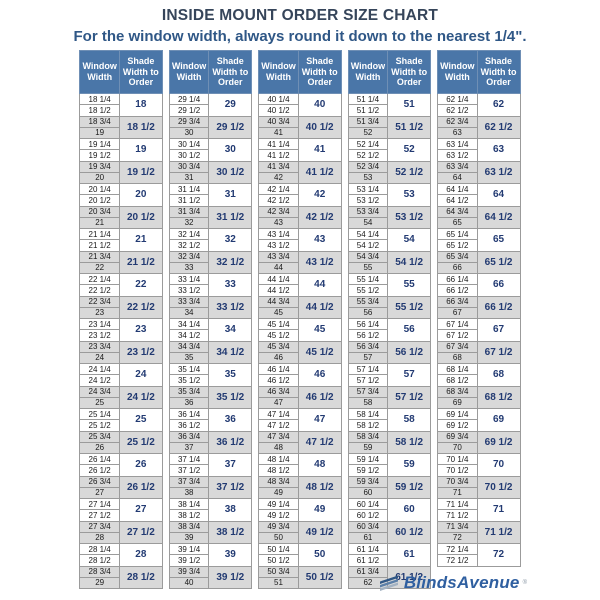 Image resolution: width=600 pixels, height=600 pixels. What do you see at coordinates (300, 487) in the screenshot?
I see `table-row: 48 3/4 48 1/2` at bounding box center [300, 487].